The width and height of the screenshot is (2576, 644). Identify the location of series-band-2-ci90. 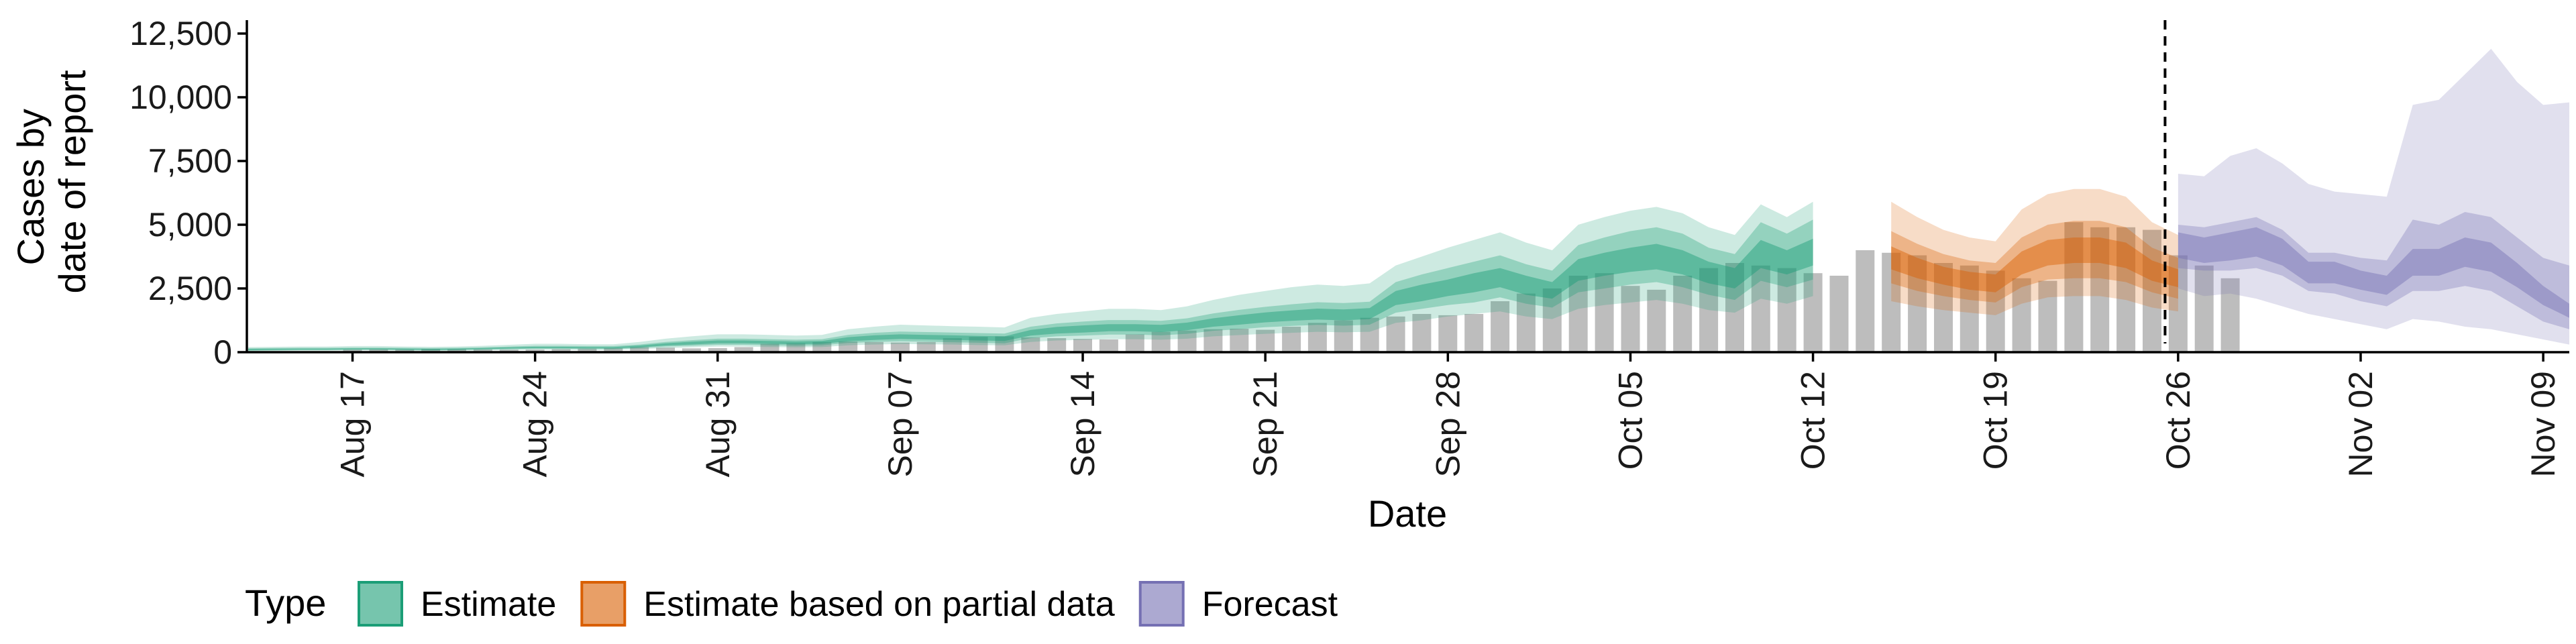
(2034, 252).